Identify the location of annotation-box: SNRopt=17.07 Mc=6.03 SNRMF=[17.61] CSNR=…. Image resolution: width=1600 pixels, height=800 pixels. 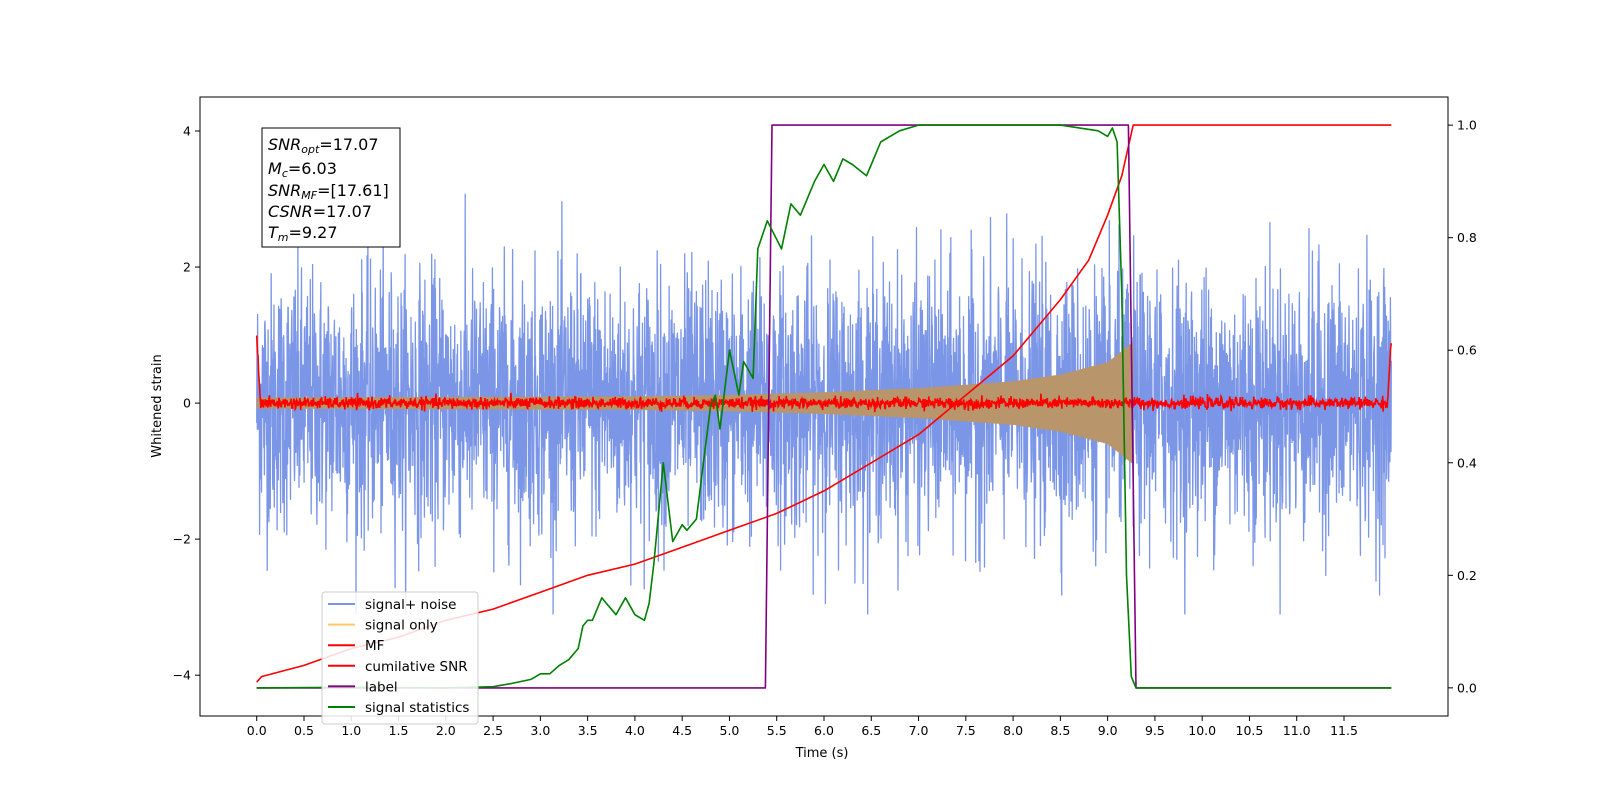
(331, 187).